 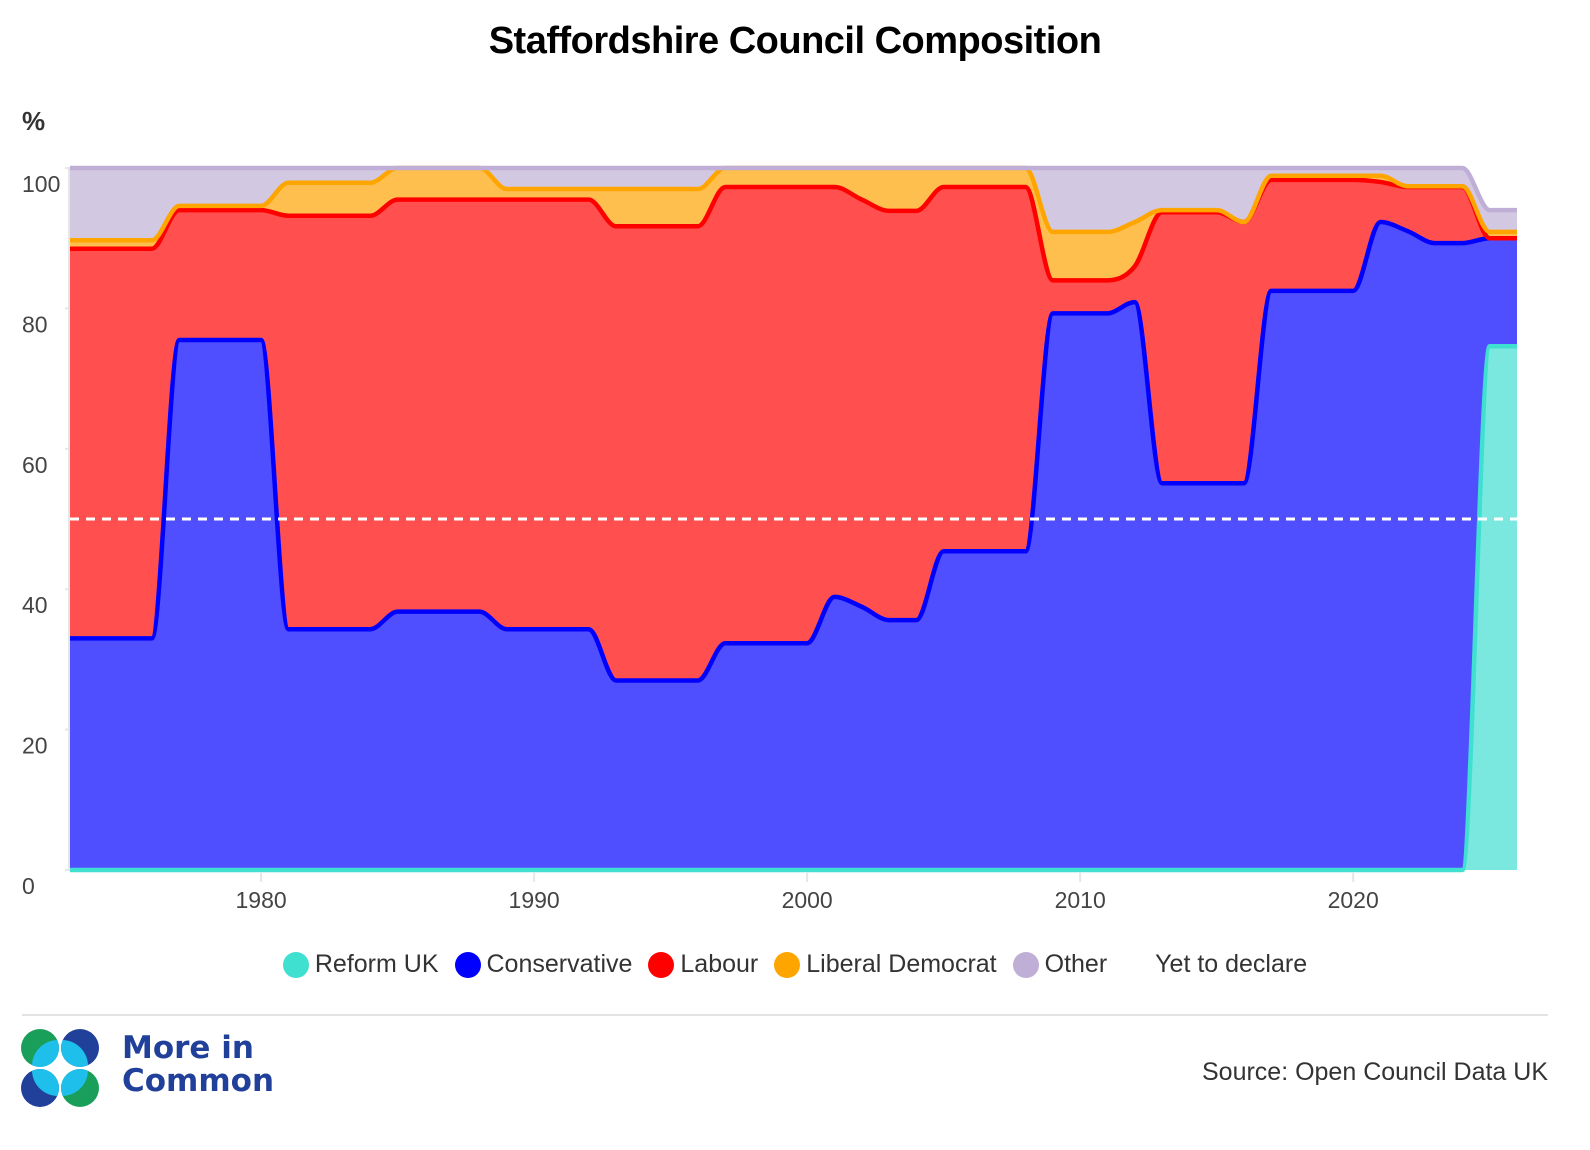 I want to click on footer-divider, so click(x=785, y=1015).